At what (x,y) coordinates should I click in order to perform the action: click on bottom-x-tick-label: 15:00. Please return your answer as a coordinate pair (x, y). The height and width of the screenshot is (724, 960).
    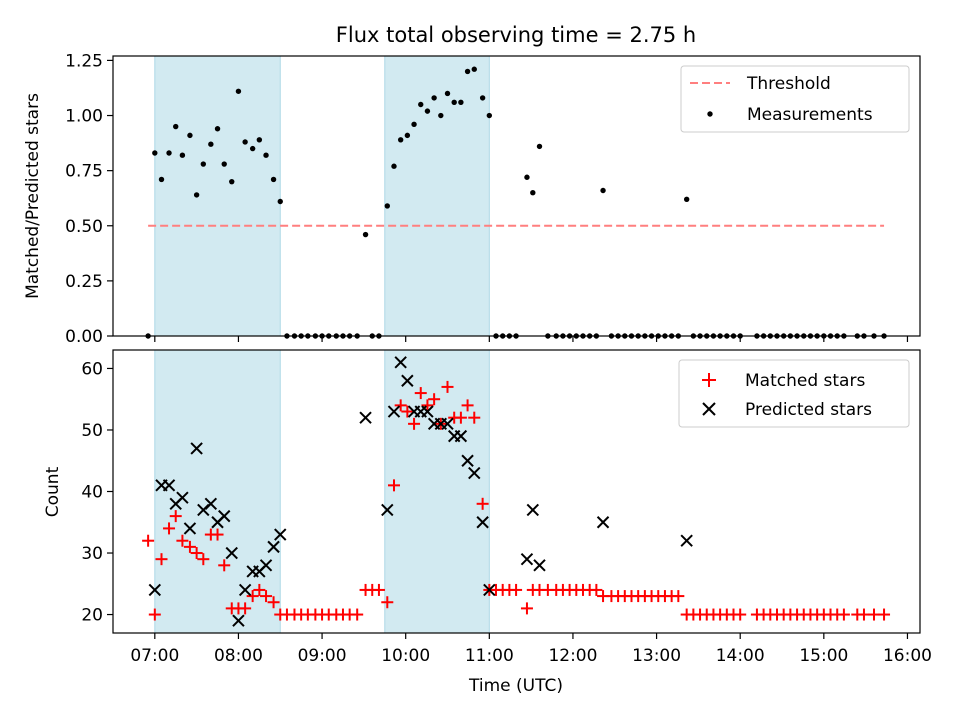
    Looking at the image, I should click on (823, 656).